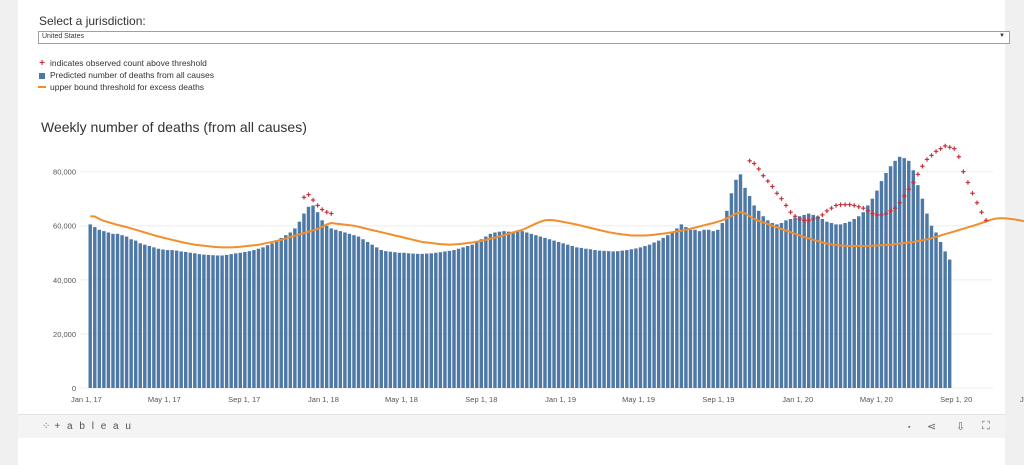  What do you see at coordinates (74, 388) in the screenshot?
I see `y-tick-label: 0` at bounding box center [74, 388].